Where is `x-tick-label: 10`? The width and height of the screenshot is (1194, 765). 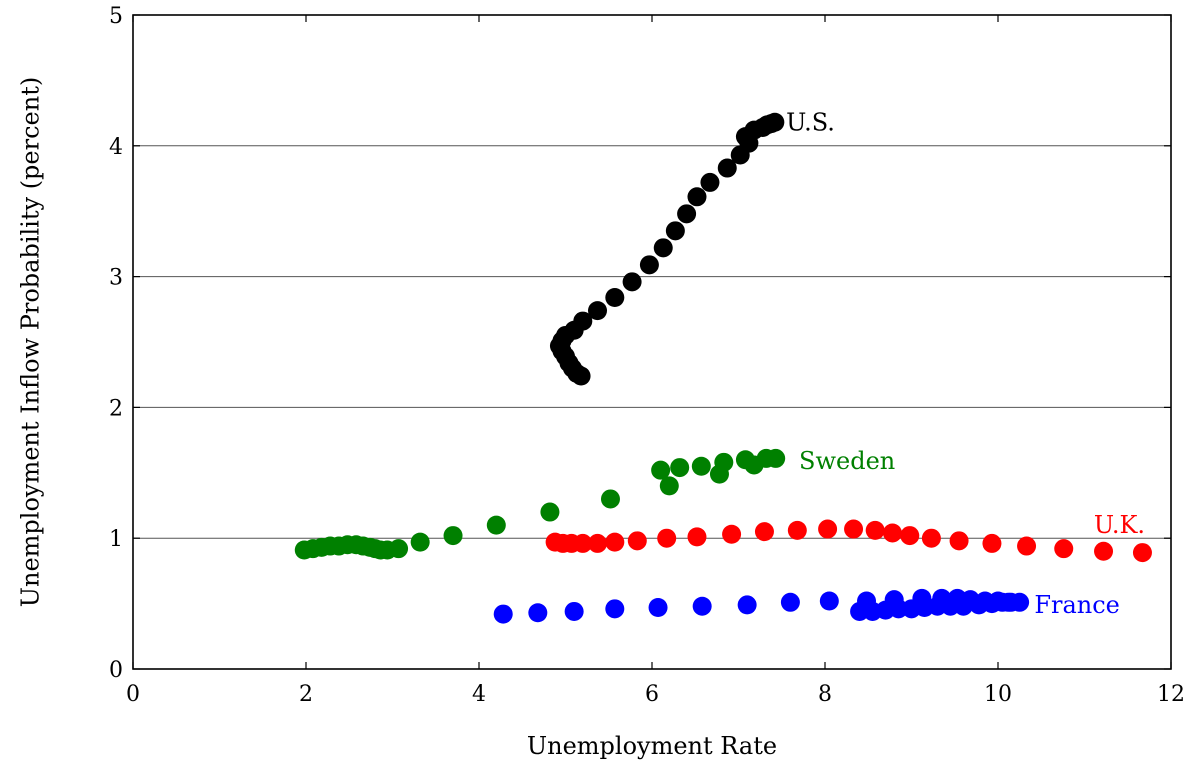
x-tick-label: 10 is located at coordinates (998, 694).